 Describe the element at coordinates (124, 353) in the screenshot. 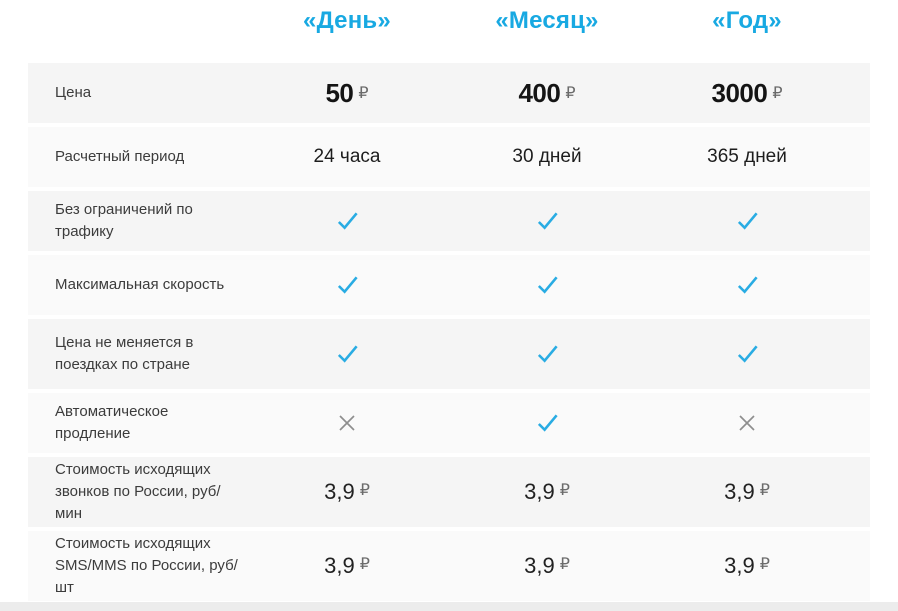

I see `row-label: Цена не меняется в поездках по стране` at that location.